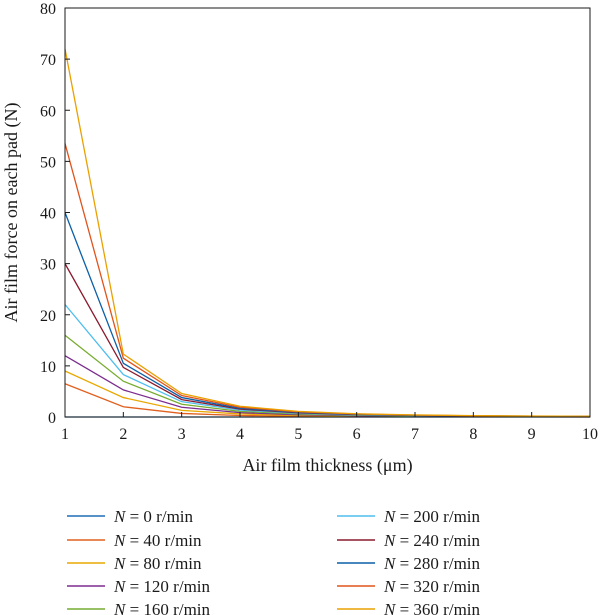 Image resolution: width=600 pixels, height=615 pixels. Describe the element at coordinates (123, 434) in the screenshot. I see `x-tick-label: 2` at that location.